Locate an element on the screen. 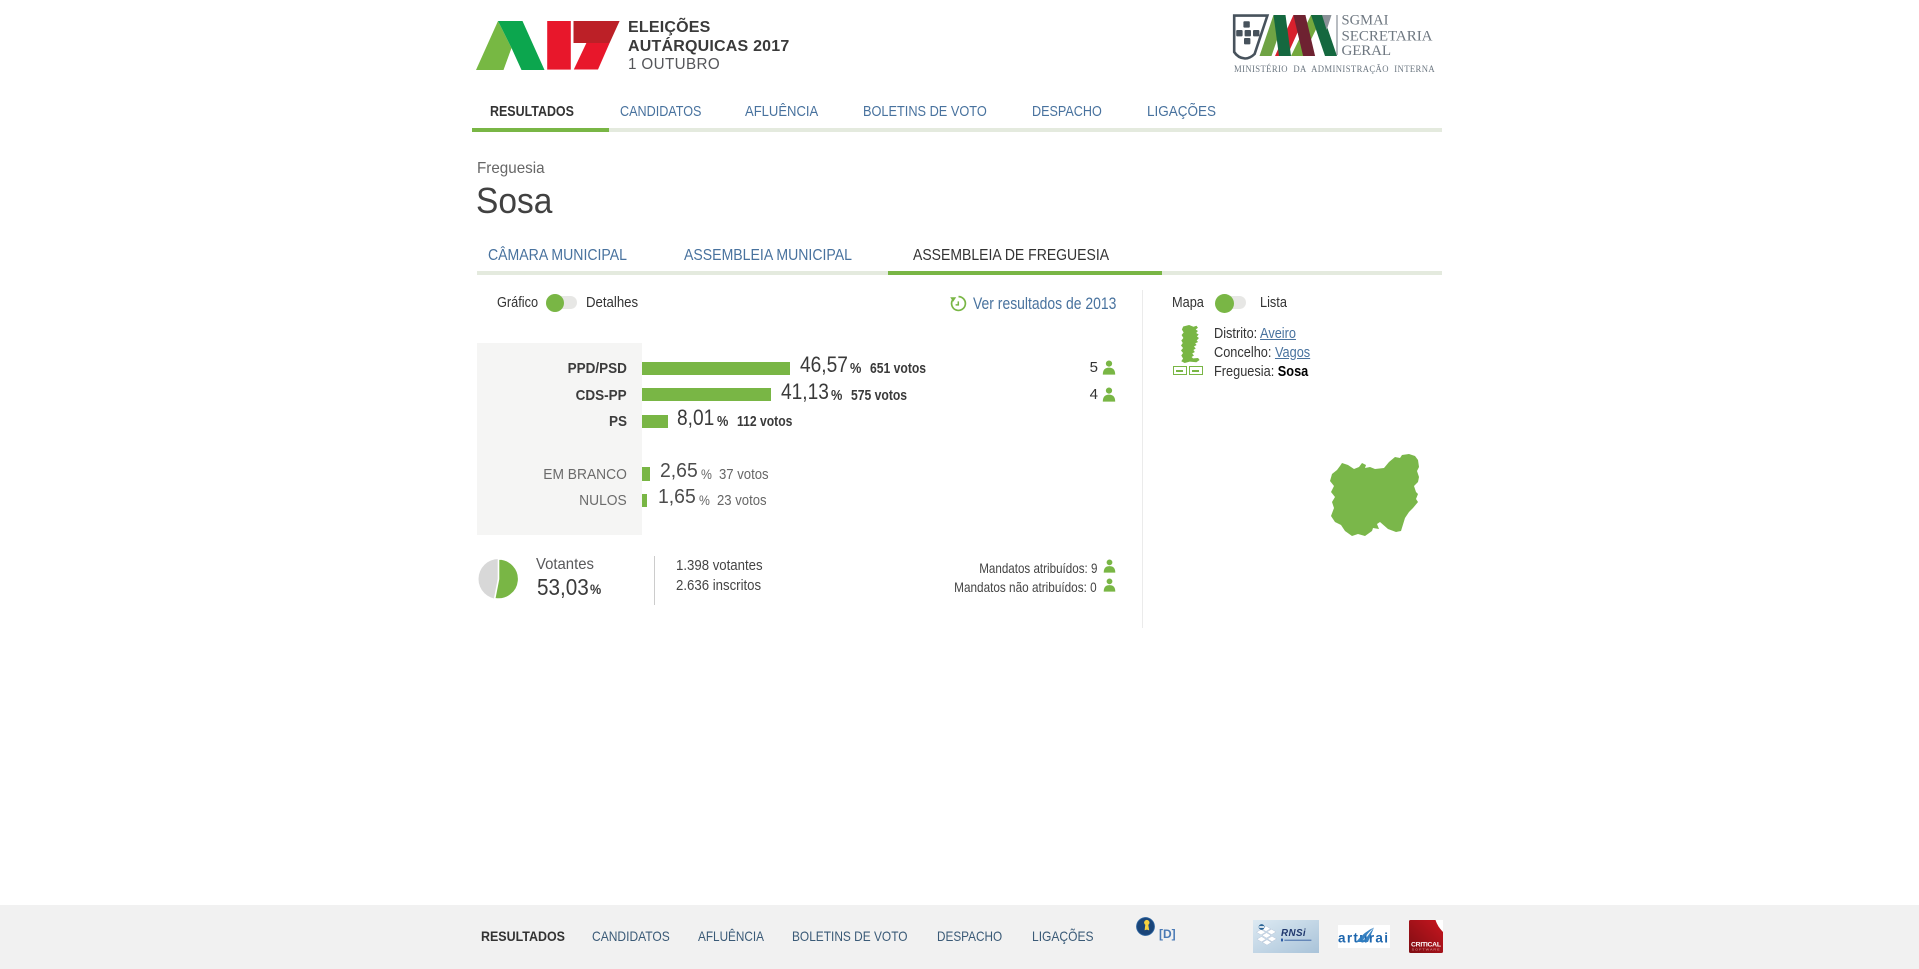 The height and width of the screenshot is (969, 1919). svg-text: S O F T W A R E is located at coordinates (1426, 950).